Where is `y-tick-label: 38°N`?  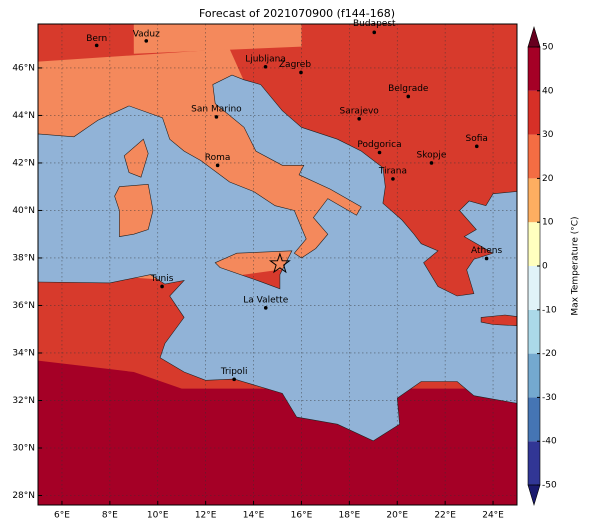 y-tick-label: 38°N is located at coordinates (23, 258).